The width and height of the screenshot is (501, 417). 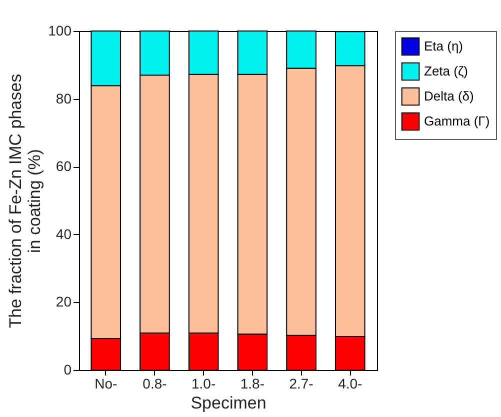 I want to click on x-axis-title: Specimen, so click(x=228, y=403).